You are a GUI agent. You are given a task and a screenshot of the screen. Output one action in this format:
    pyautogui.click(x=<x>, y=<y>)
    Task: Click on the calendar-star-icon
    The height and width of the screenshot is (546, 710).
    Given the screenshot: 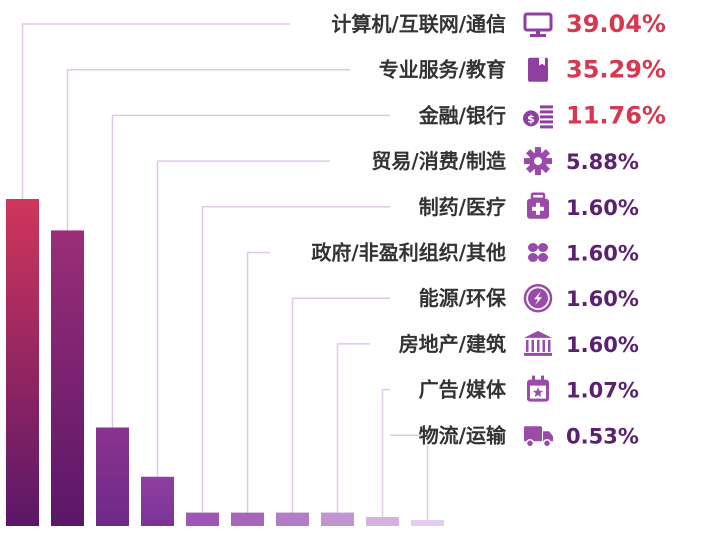 What is the action you would take?
    pyautogui.click(x=538, y=388)
    